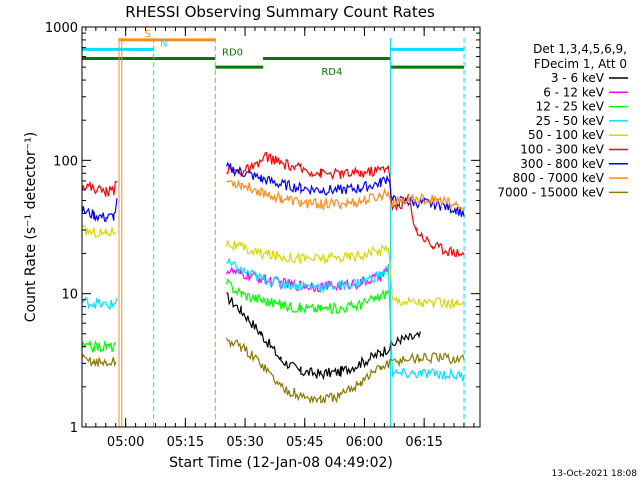  I want to click on legend-entry-label: 6 - 12 keV, so click(574, 92).